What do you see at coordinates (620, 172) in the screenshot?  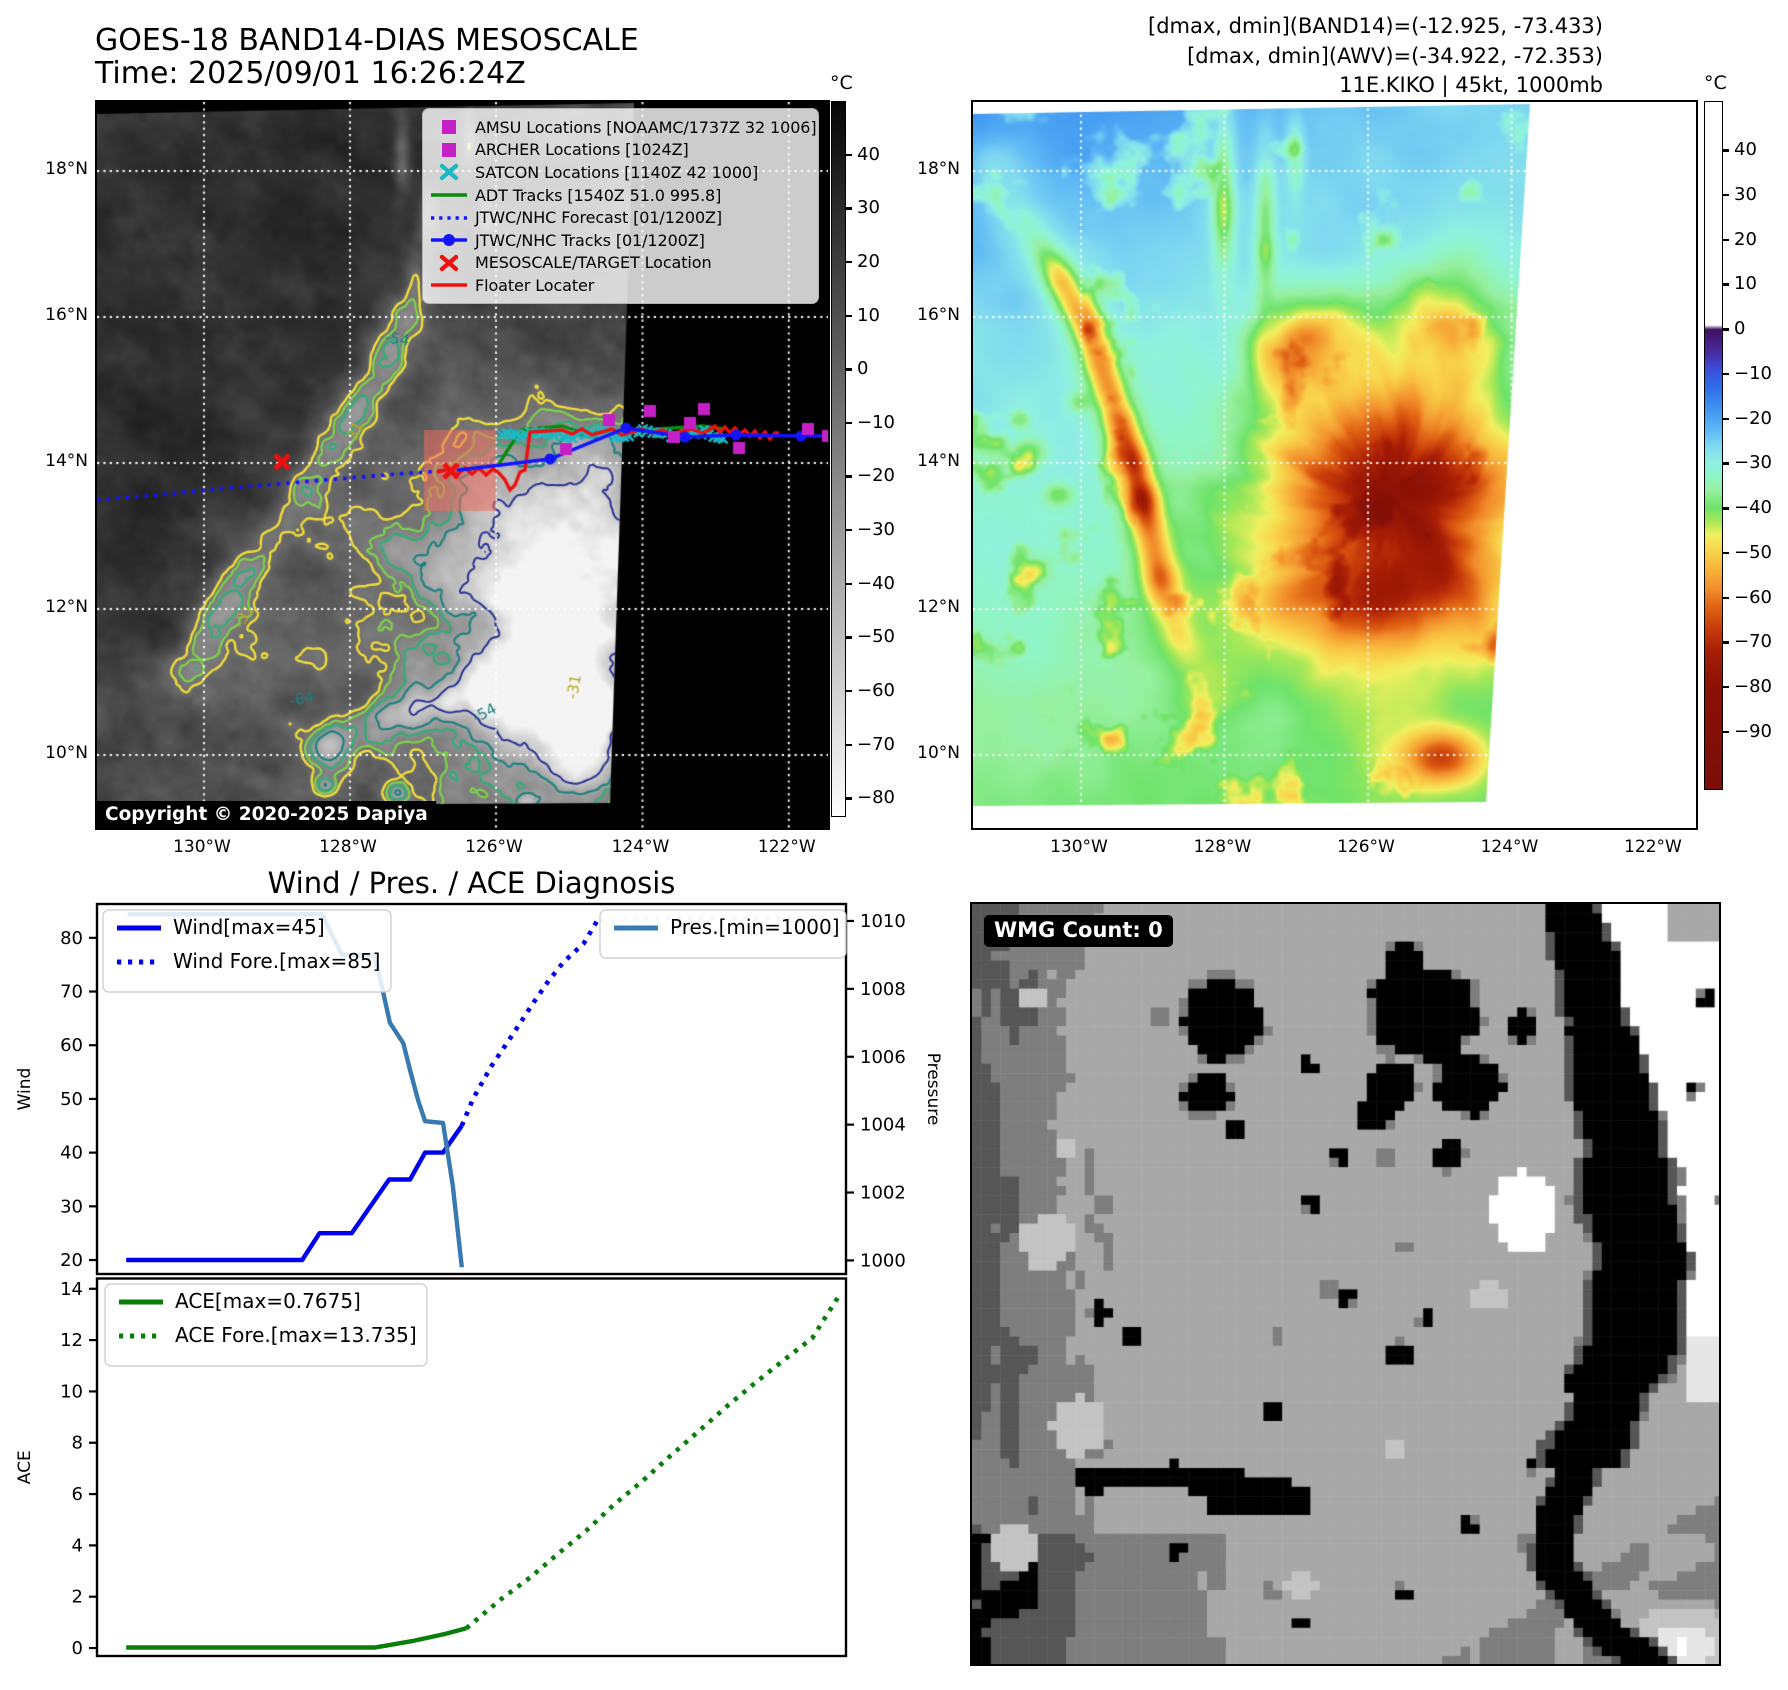 I see `p1-legend-row-2: SATCON Locations [1140Z 42 1000]` at bounding box center [620, 172].